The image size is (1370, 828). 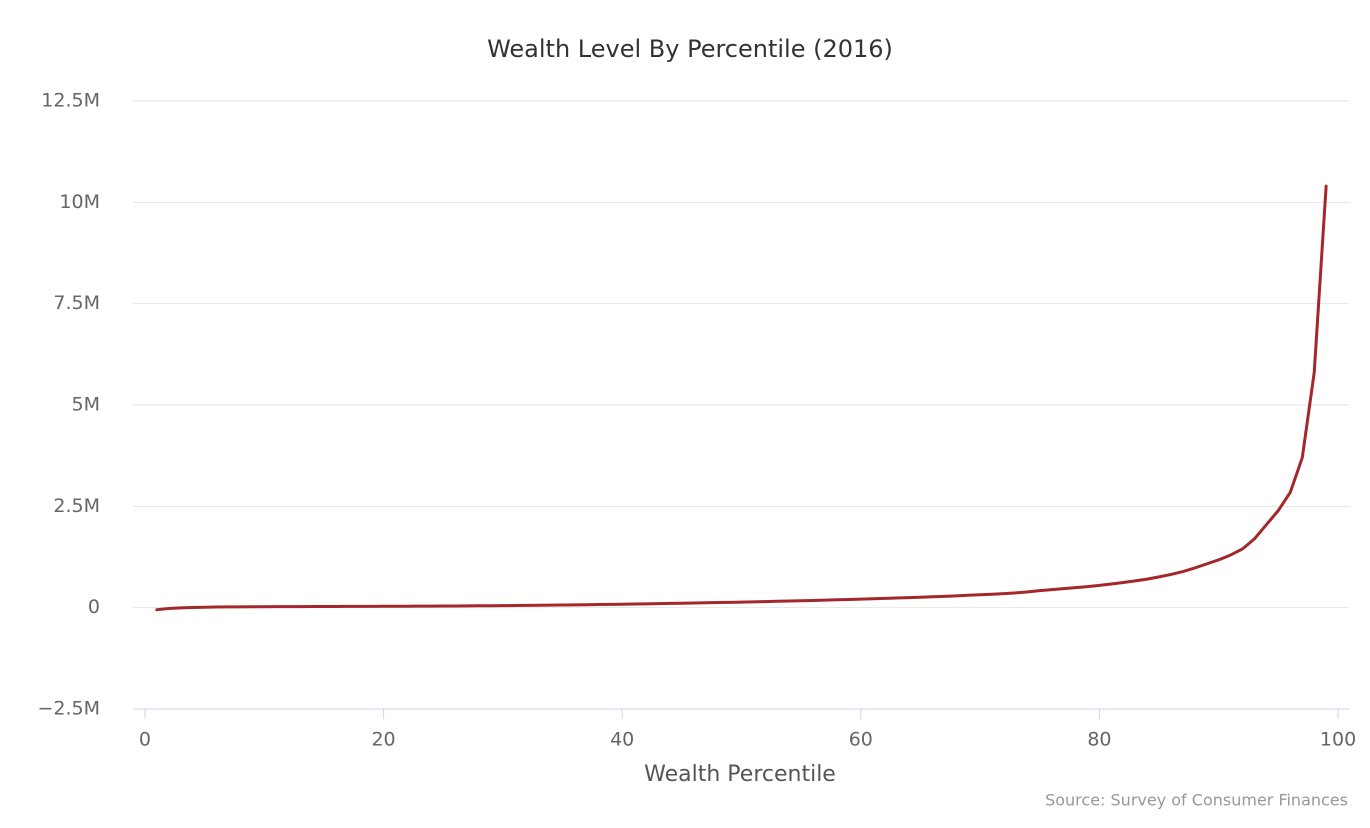 What do you see at coordinates (86, 405) in the screenshot?
I see `y-tick-label: 5M` at bounding box center [86, 405].